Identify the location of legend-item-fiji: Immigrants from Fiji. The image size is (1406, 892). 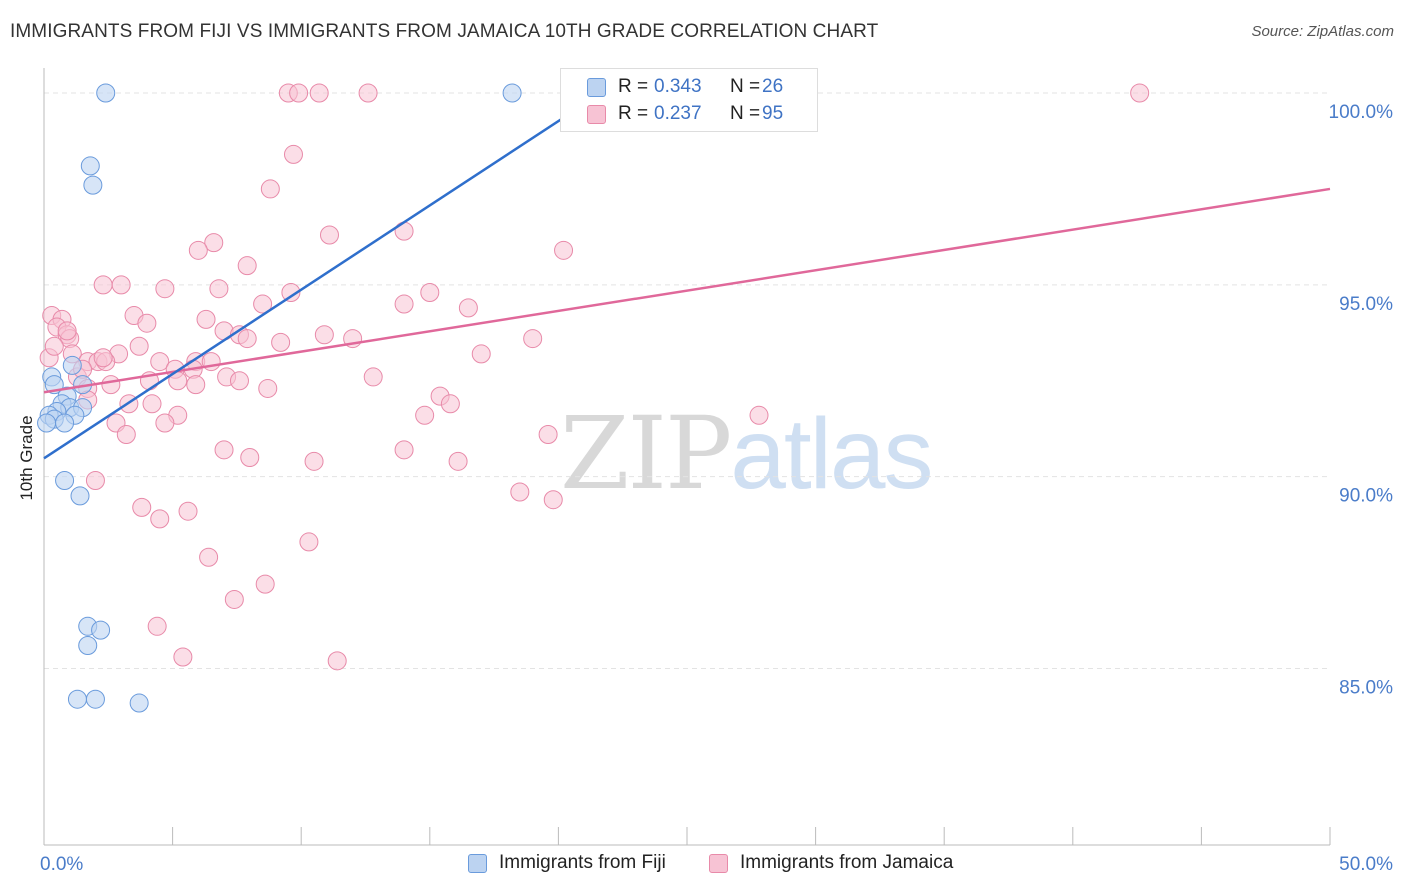
(567, 863).